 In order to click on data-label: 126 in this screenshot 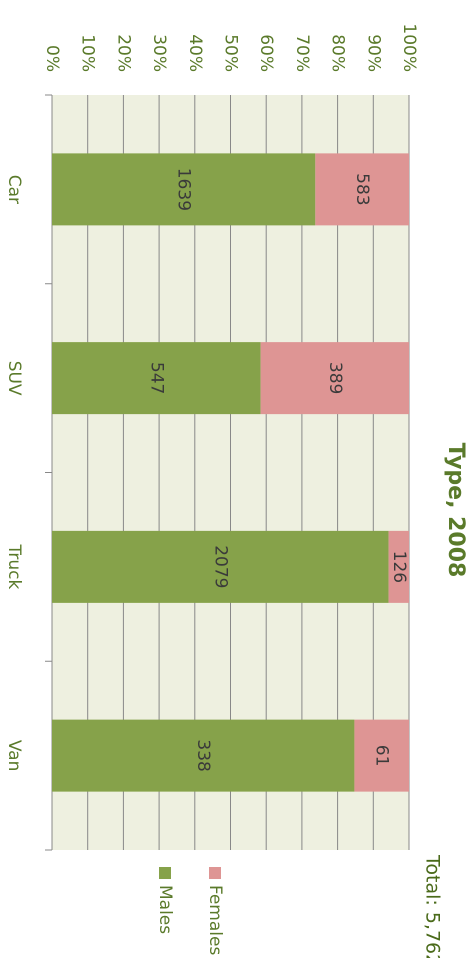, I will do `click(399, 567)`.